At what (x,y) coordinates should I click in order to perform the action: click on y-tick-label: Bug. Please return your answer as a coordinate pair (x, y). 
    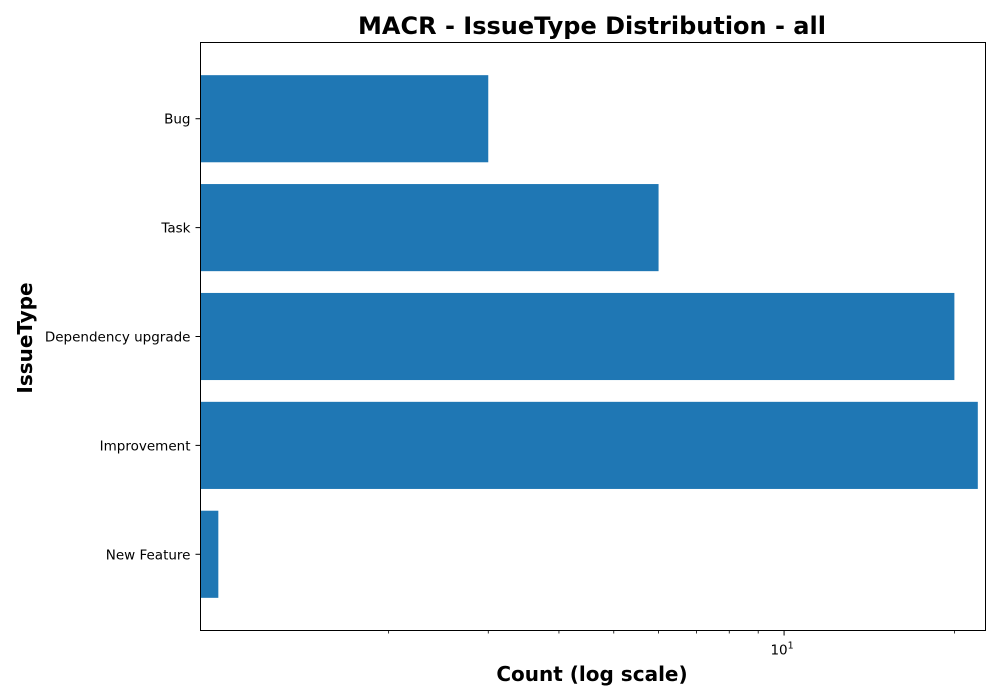
    Looking at the image, I should click on (177, 120).